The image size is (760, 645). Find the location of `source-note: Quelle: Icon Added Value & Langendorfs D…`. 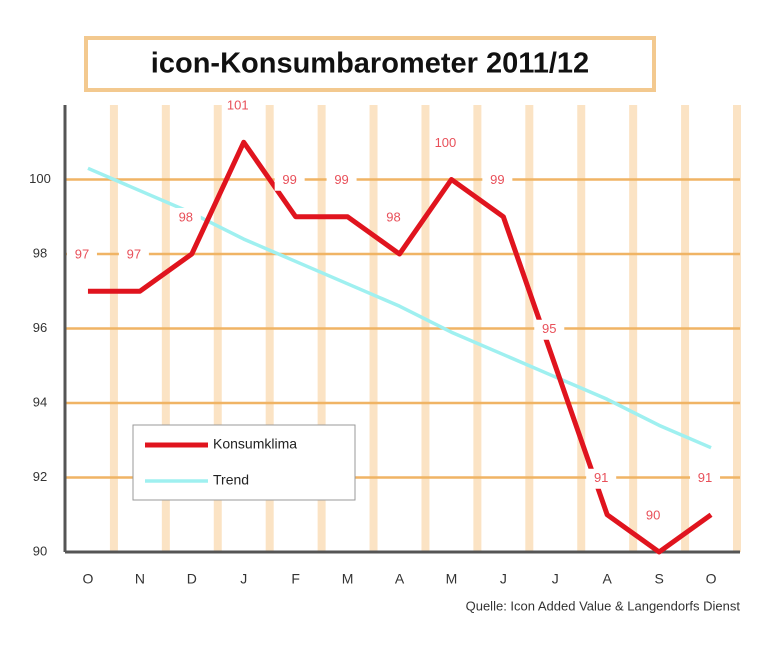

source-note: Quelle: Icon Added Value & Langendorfs D… is located at coordinates (603, 605).